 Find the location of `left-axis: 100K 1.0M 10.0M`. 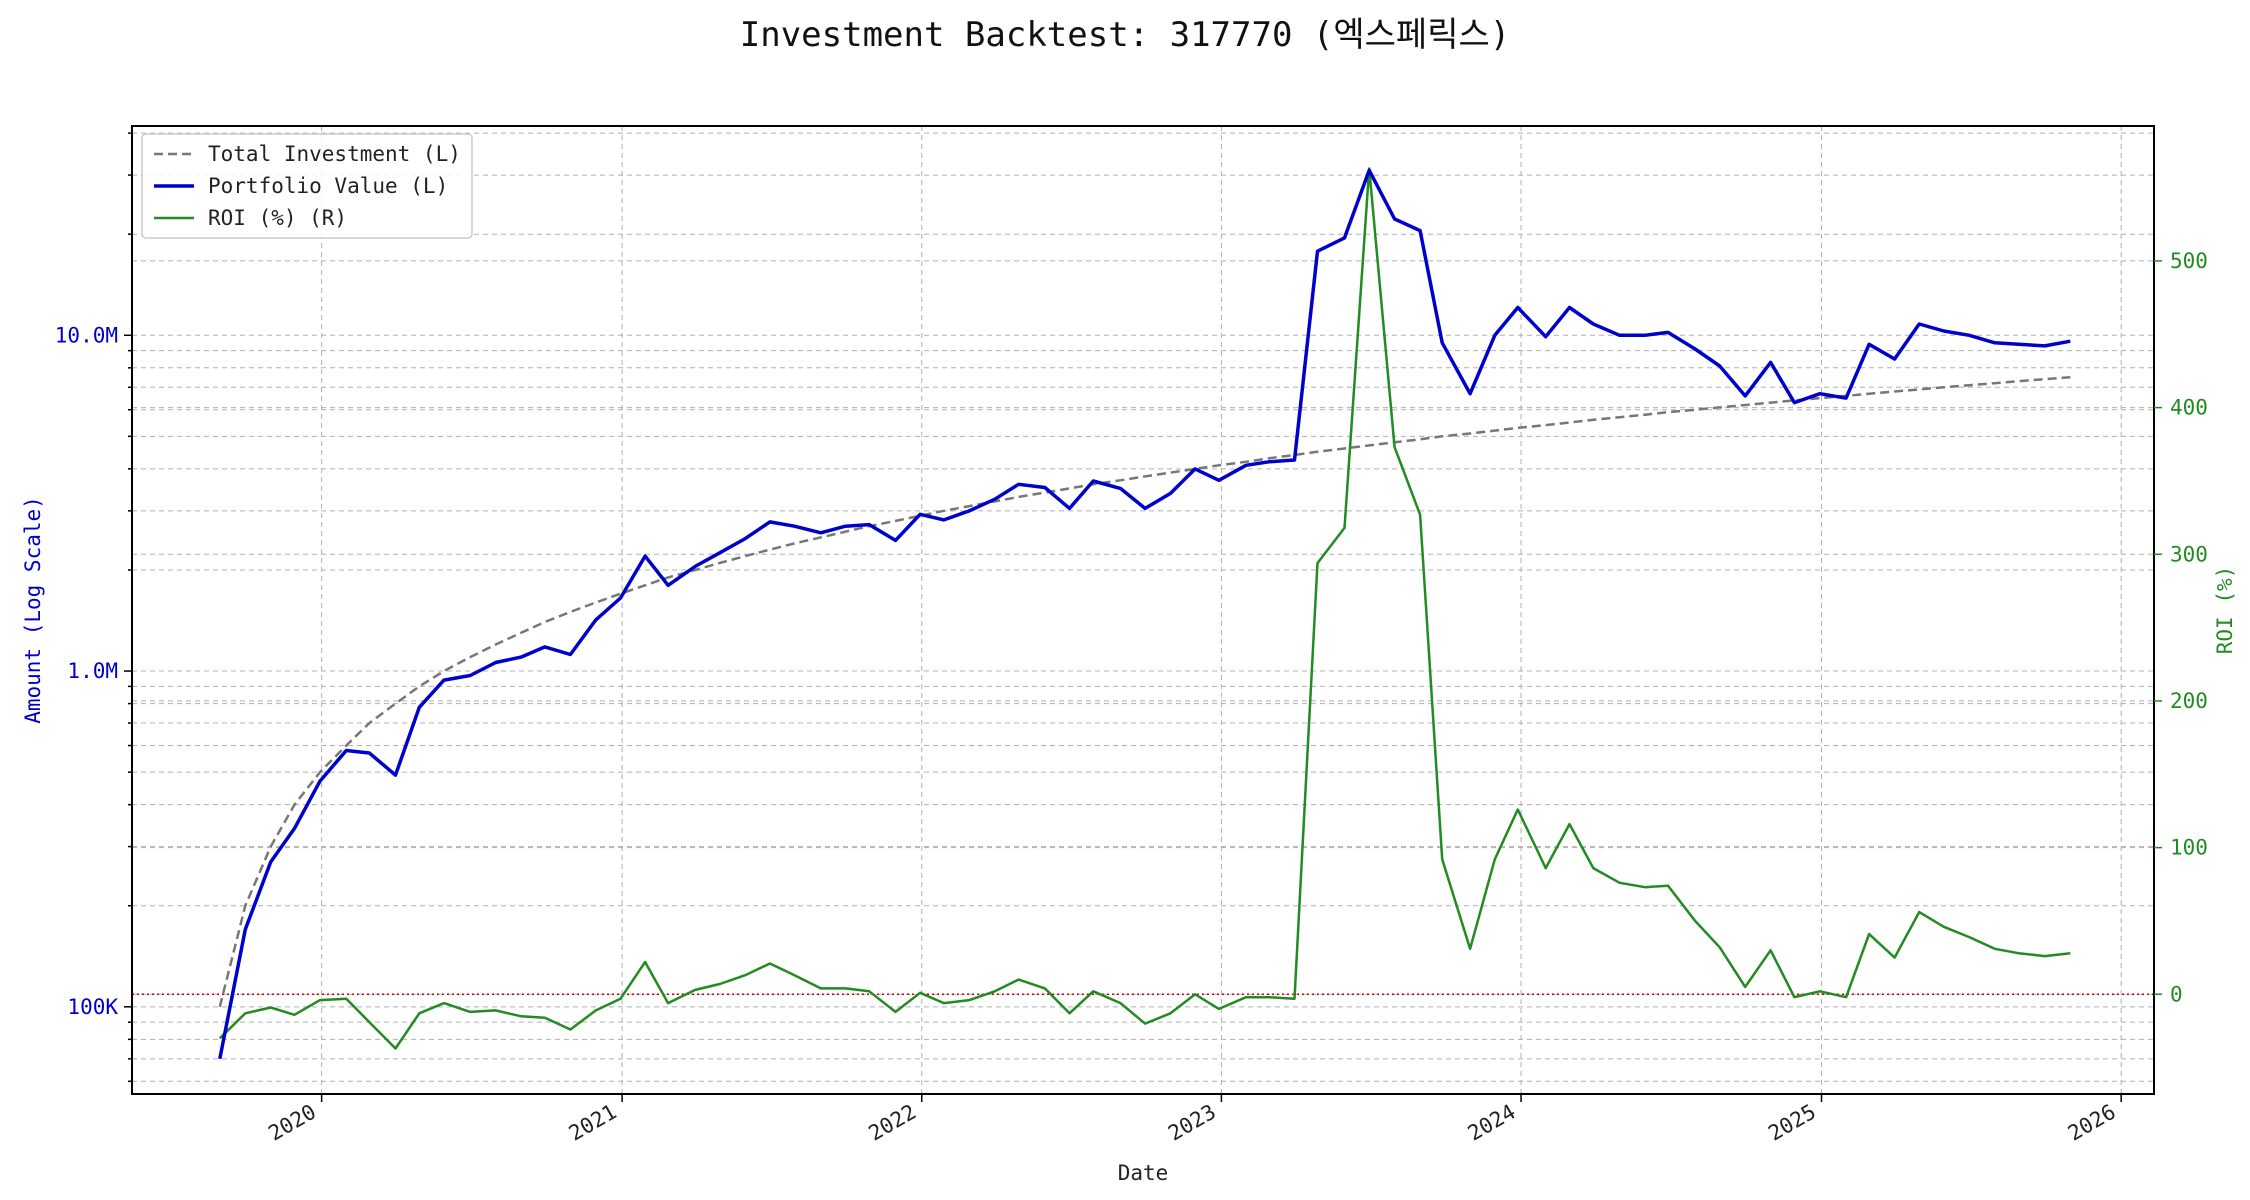

left-axis: 100K 1.0M 10.0M is located at coordinates (93, 607).